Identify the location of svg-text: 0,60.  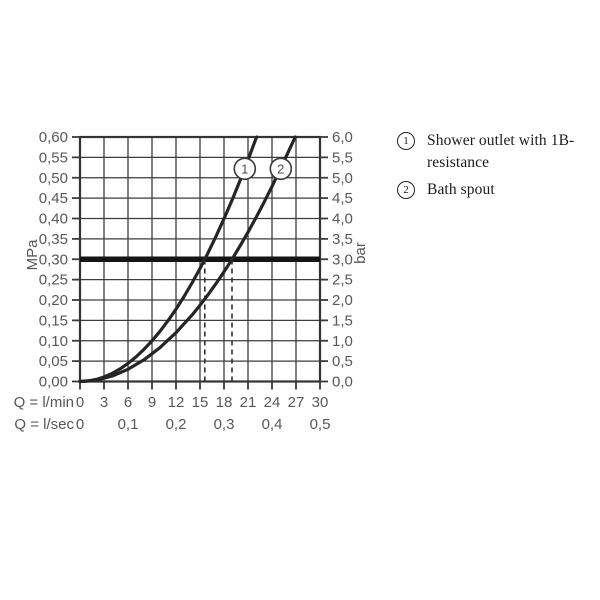
(53, 137).